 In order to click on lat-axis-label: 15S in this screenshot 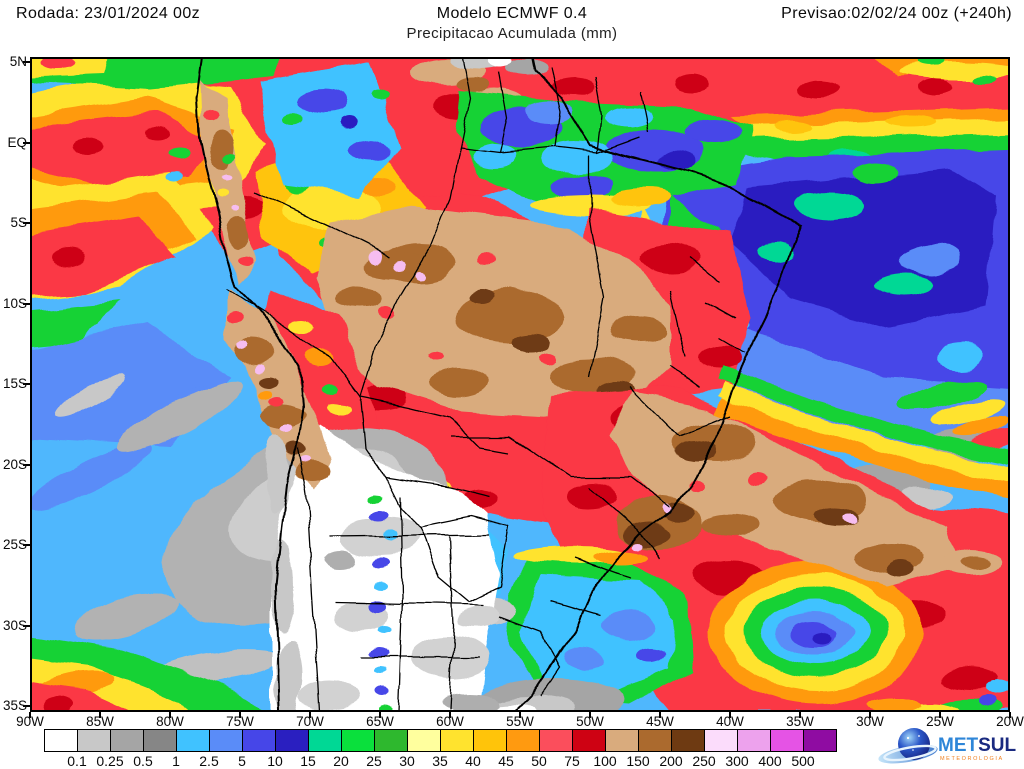, I will do `click(14, 383)`.